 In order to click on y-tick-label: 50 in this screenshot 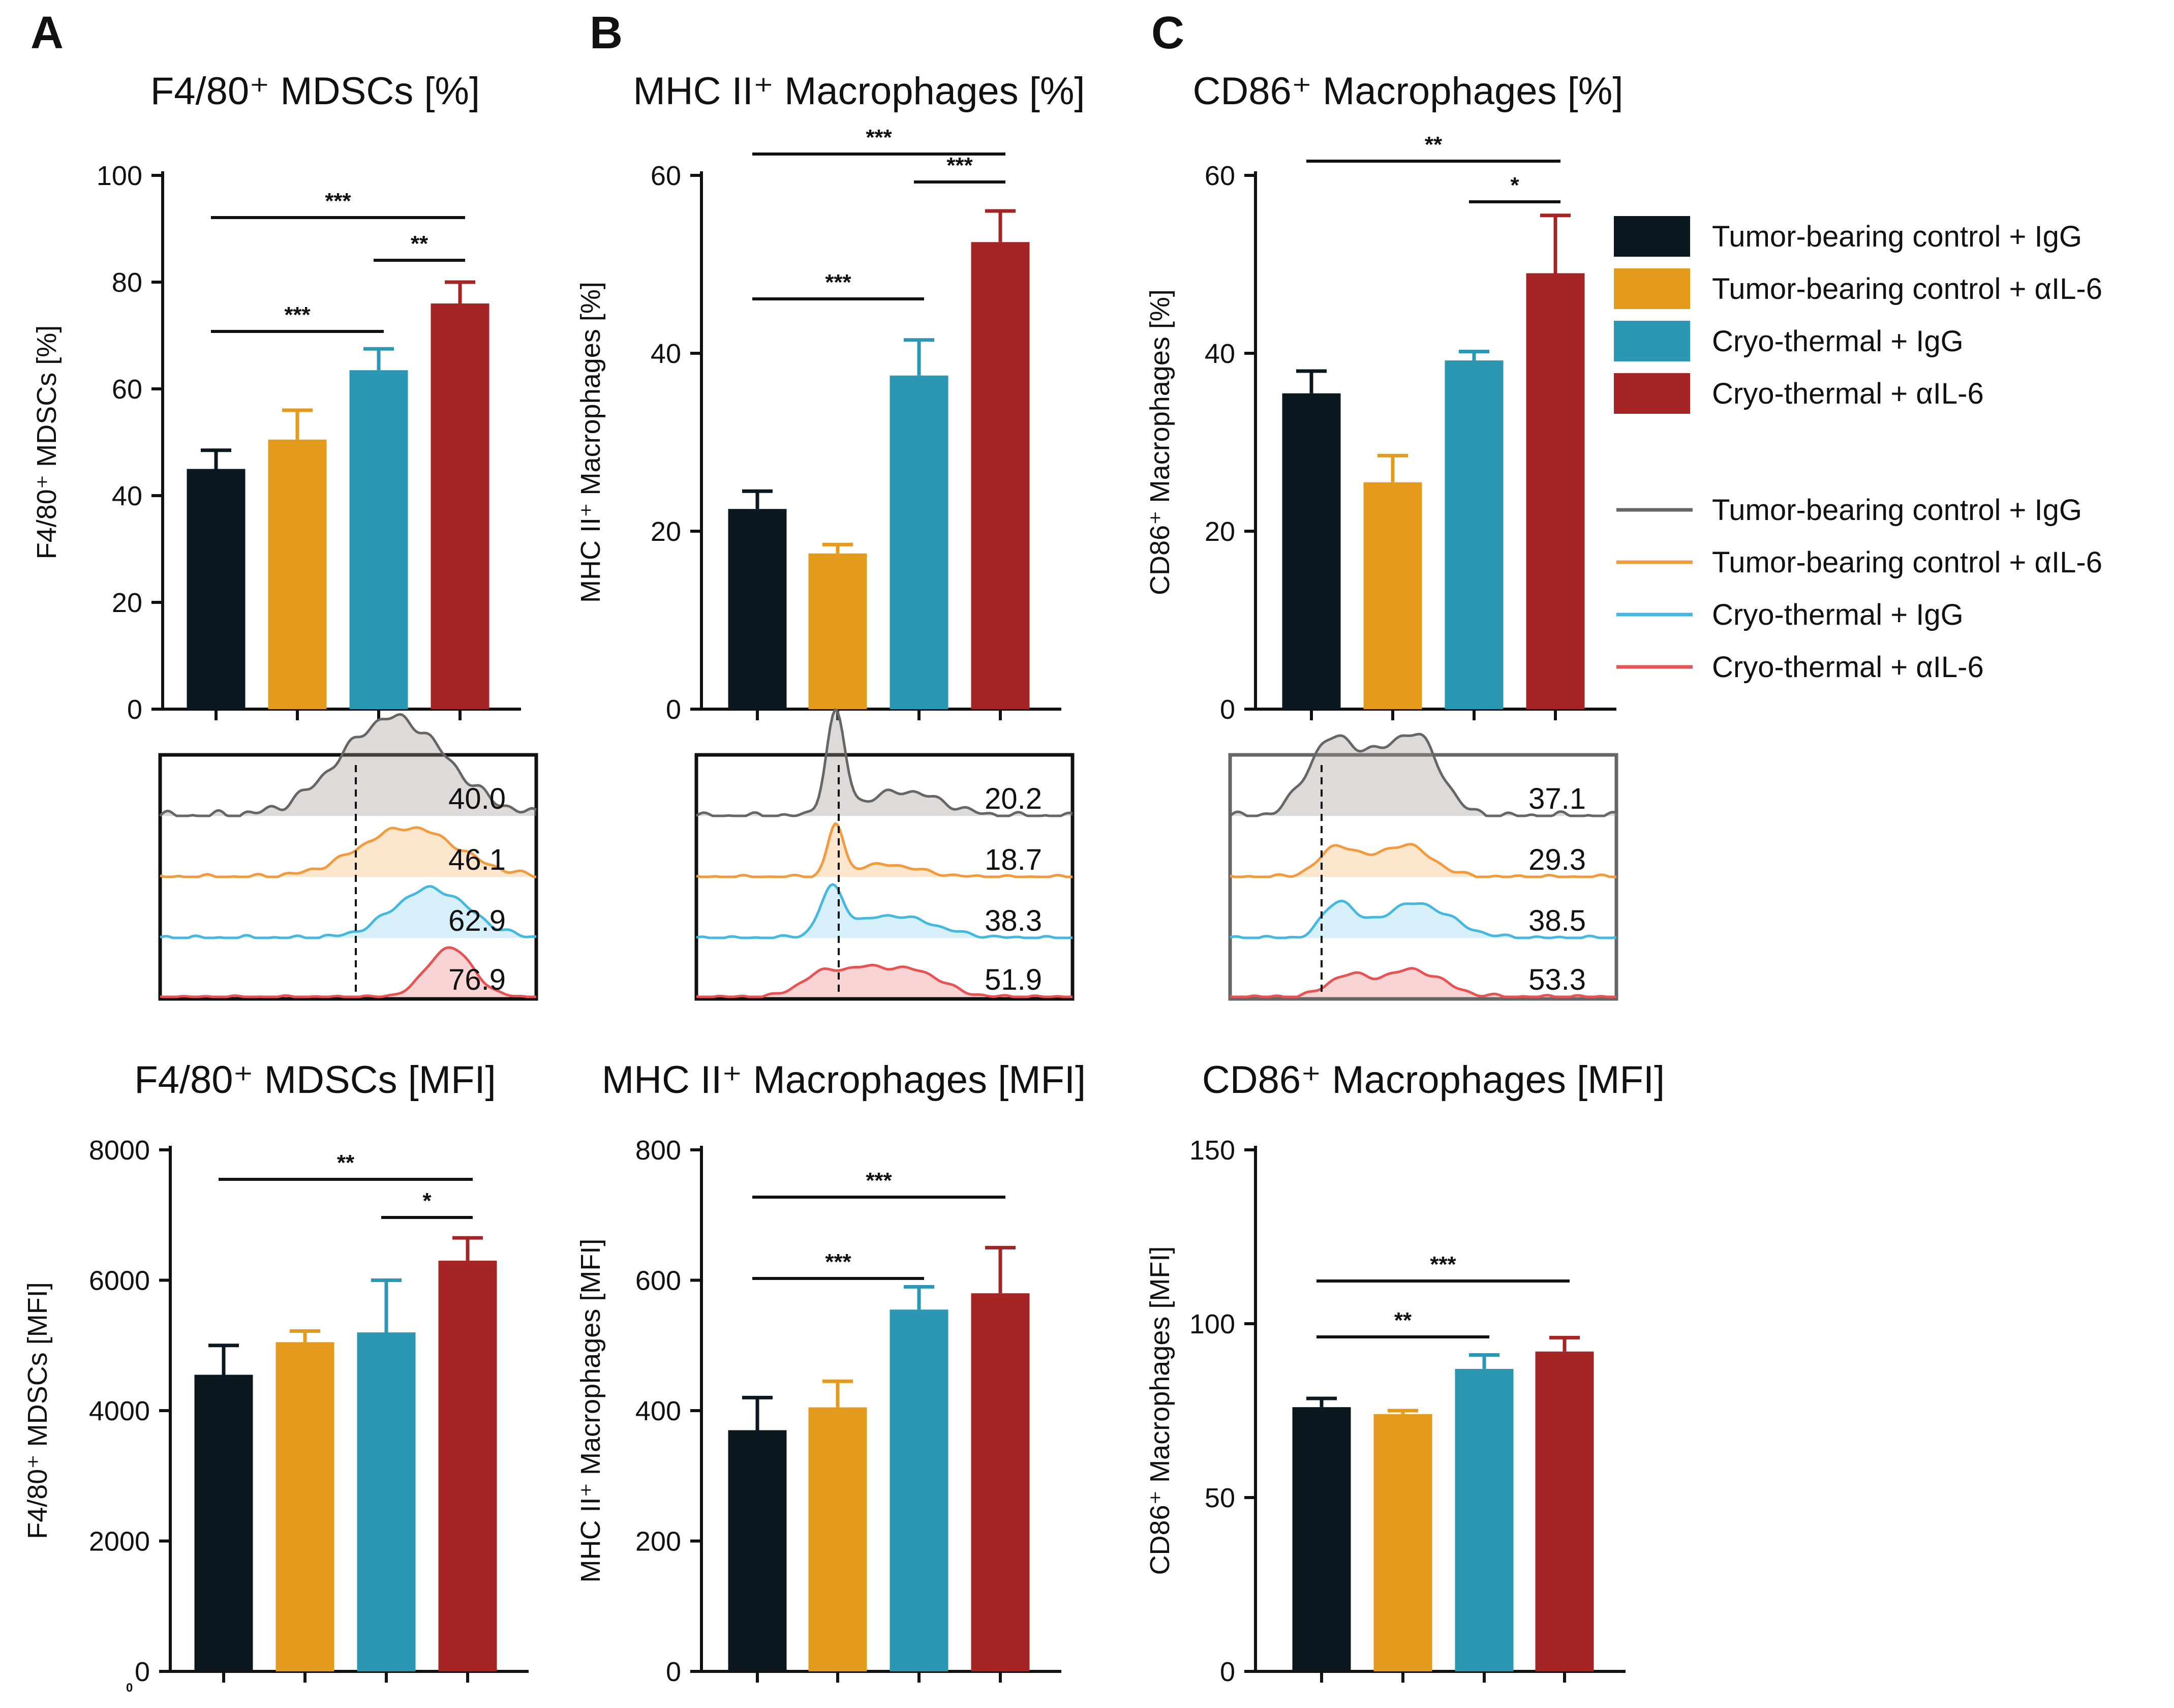, I will do `click(1220, 1498)`.